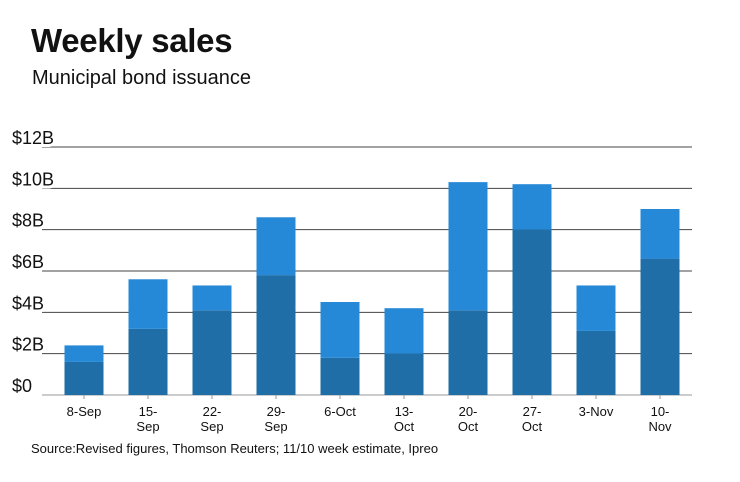  I want to click on x-tick-label-1-0: 15-, so click(148, 411).